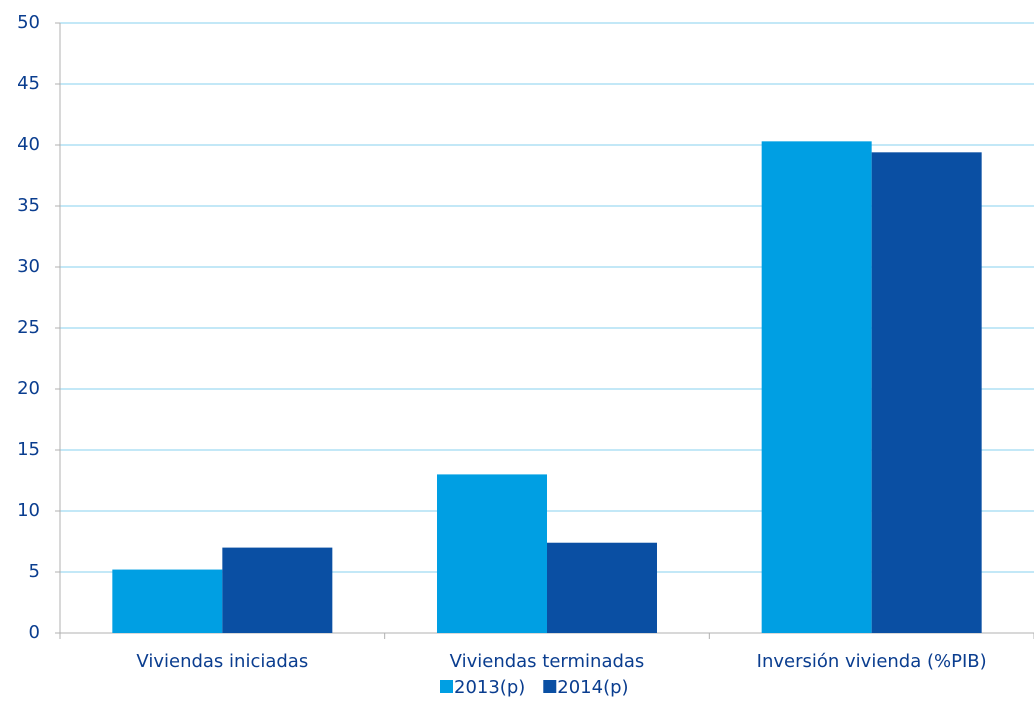 The image size is (1034, 723). What do you see at coordinates (34, 571) in the screenshot?
I see `y-tick-label: 5` at bounding box center [34, 571].